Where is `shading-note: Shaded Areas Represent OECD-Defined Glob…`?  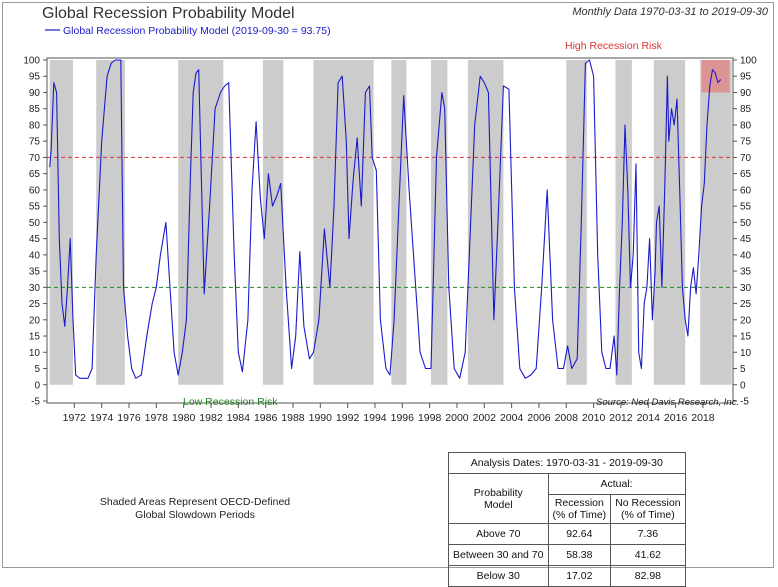
shading-note: Shaded Areas Represent OECD-Defined Glob… is located at coordinates (195, 508).